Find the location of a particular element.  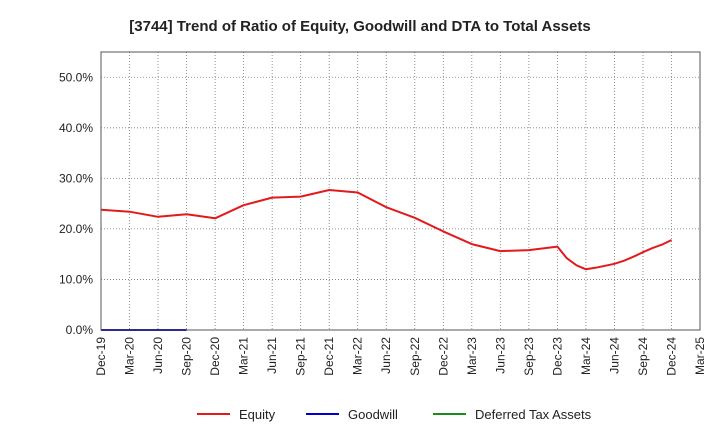

x-tick-label: Mar-20 is located at coordinates (130, 356).